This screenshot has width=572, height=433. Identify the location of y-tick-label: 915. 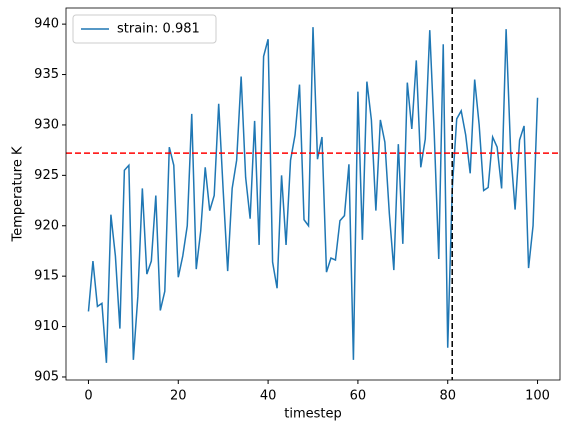
(46, 276).